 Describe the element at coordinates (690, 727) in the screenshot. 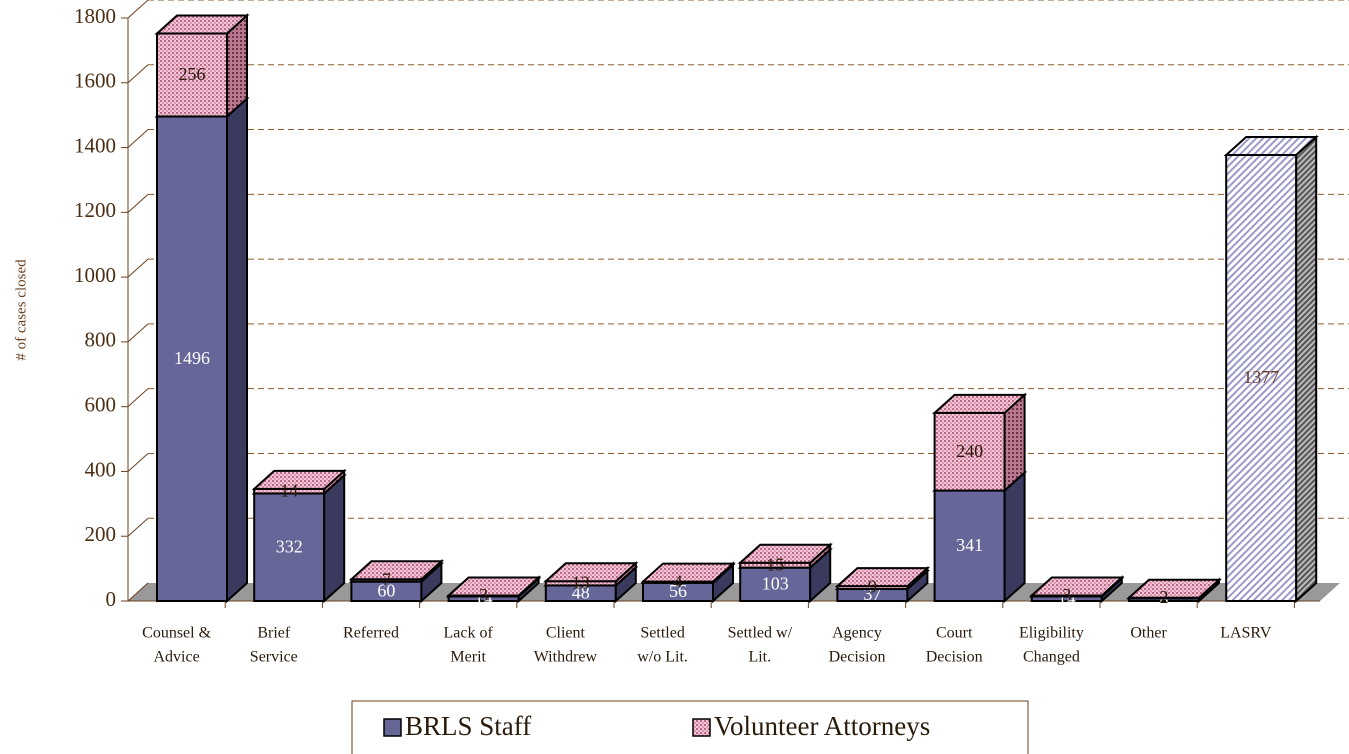

I see `legend-box` at that location.